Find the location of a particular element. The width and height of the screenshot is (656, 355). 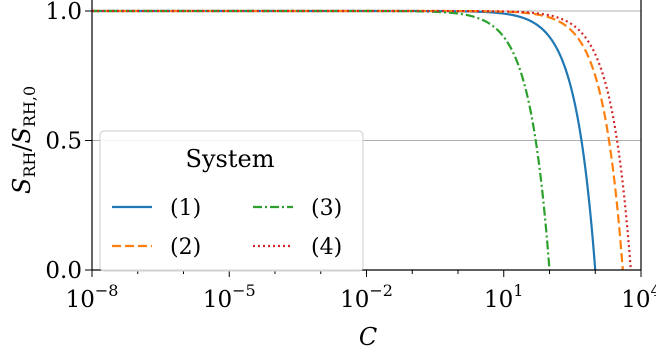

legend-items: (1) (2) (3) (4) is located at coordinates (227, 228).